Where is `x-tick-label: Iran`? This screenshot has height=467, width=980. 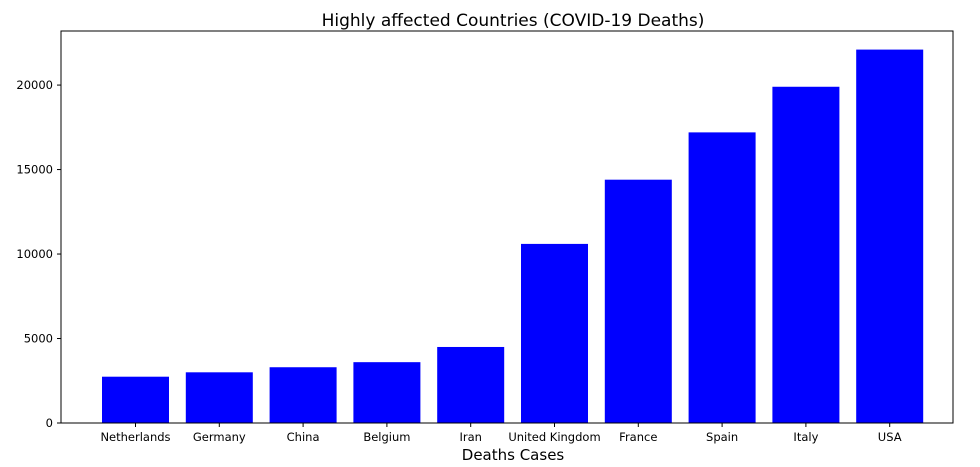
x-tick-label: Iran is located at coordinates (470, 437).